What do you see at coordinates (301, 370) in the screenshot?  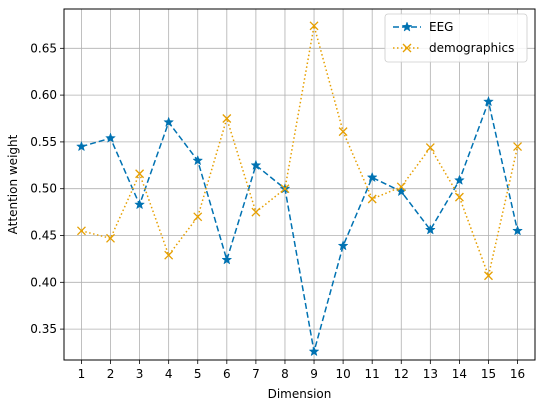 I see `x-axis: 1 2 3 4 5 6 7 8 9 10 11 12 13 14 15 16` at bounding box center [301, 370].